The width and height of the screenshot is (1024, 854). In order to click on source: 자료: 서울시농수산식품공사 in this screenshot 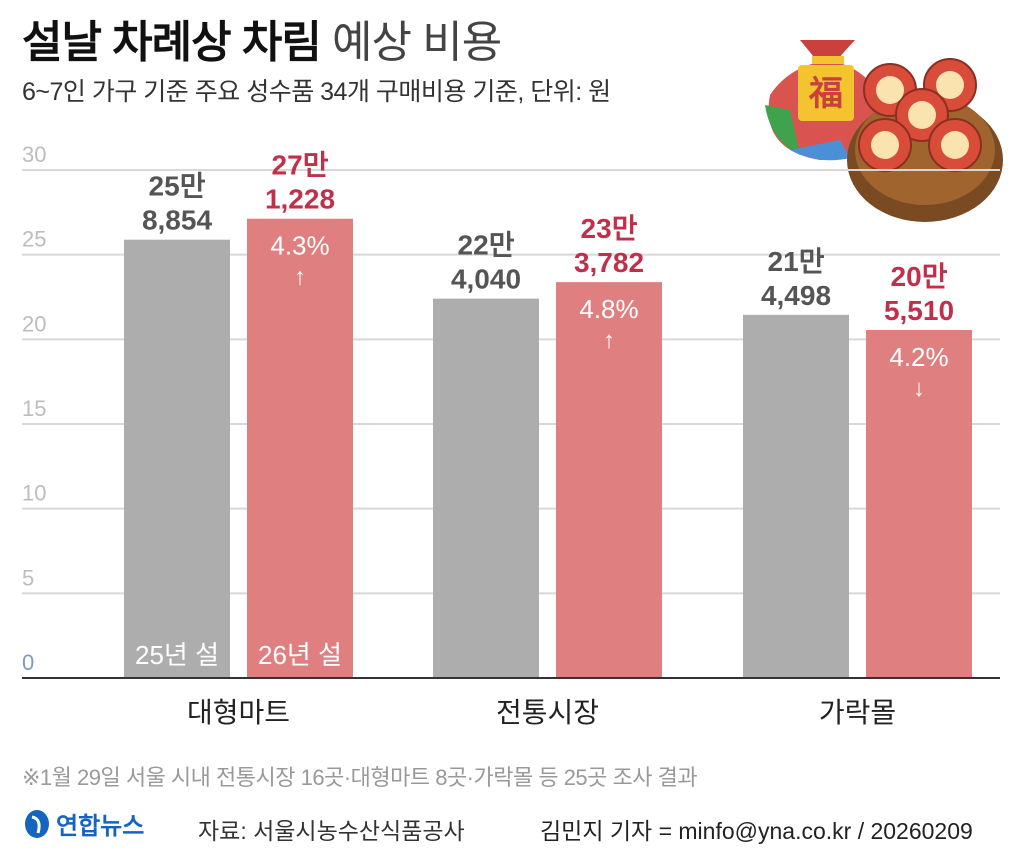, I will do `click(331, 831)`.